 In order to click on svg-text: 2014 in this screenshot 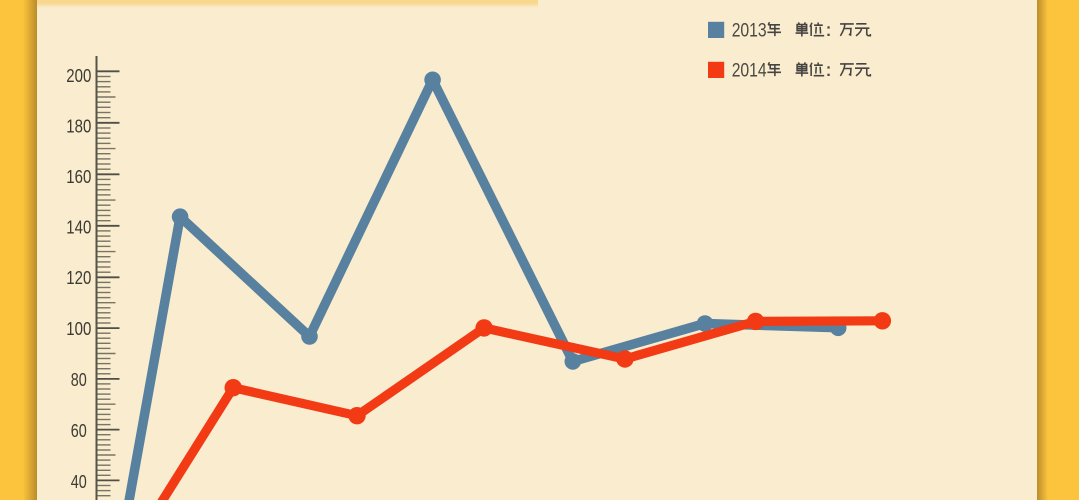, I will do `click(749, 71)`.